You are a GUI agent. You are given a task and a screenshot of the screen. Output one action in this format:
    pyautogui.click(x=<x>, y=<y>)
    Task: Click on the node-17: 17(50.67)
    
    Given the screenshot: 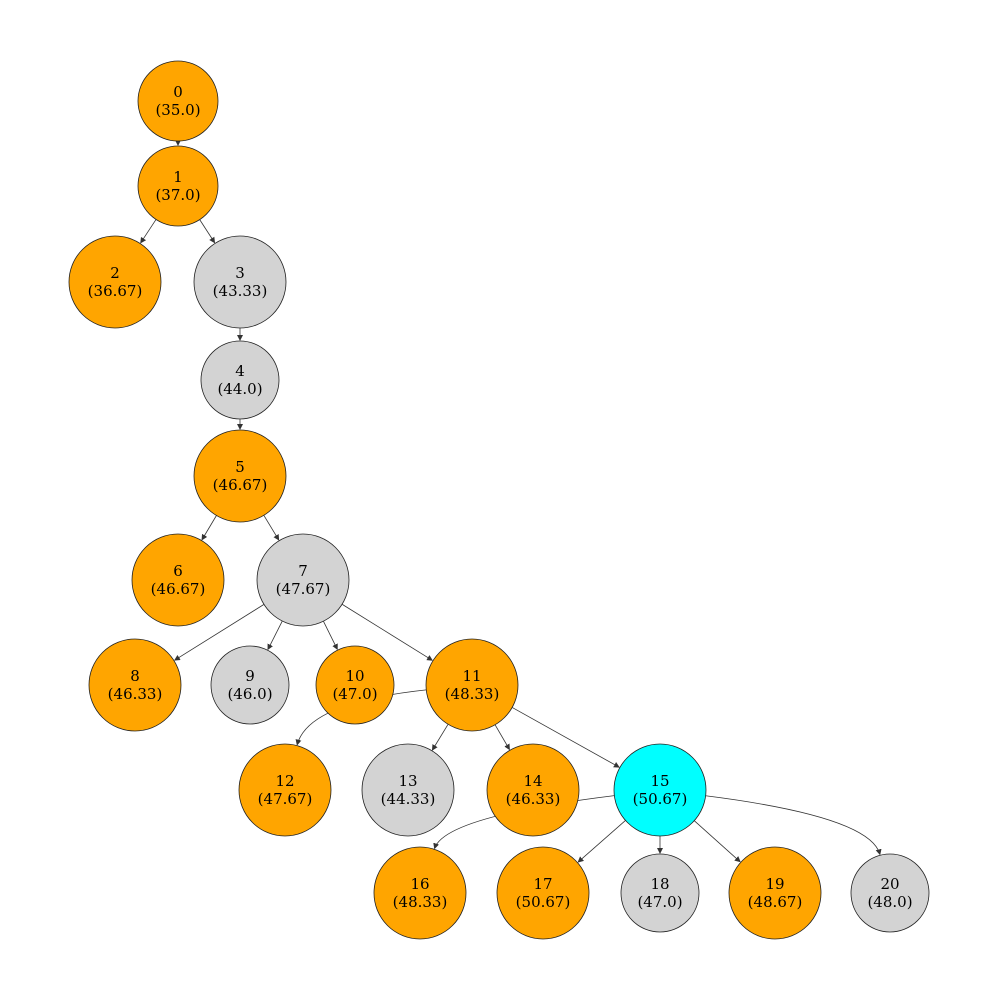 What is the action you would take?
    pyautogui.click(x=543, y=893)
    